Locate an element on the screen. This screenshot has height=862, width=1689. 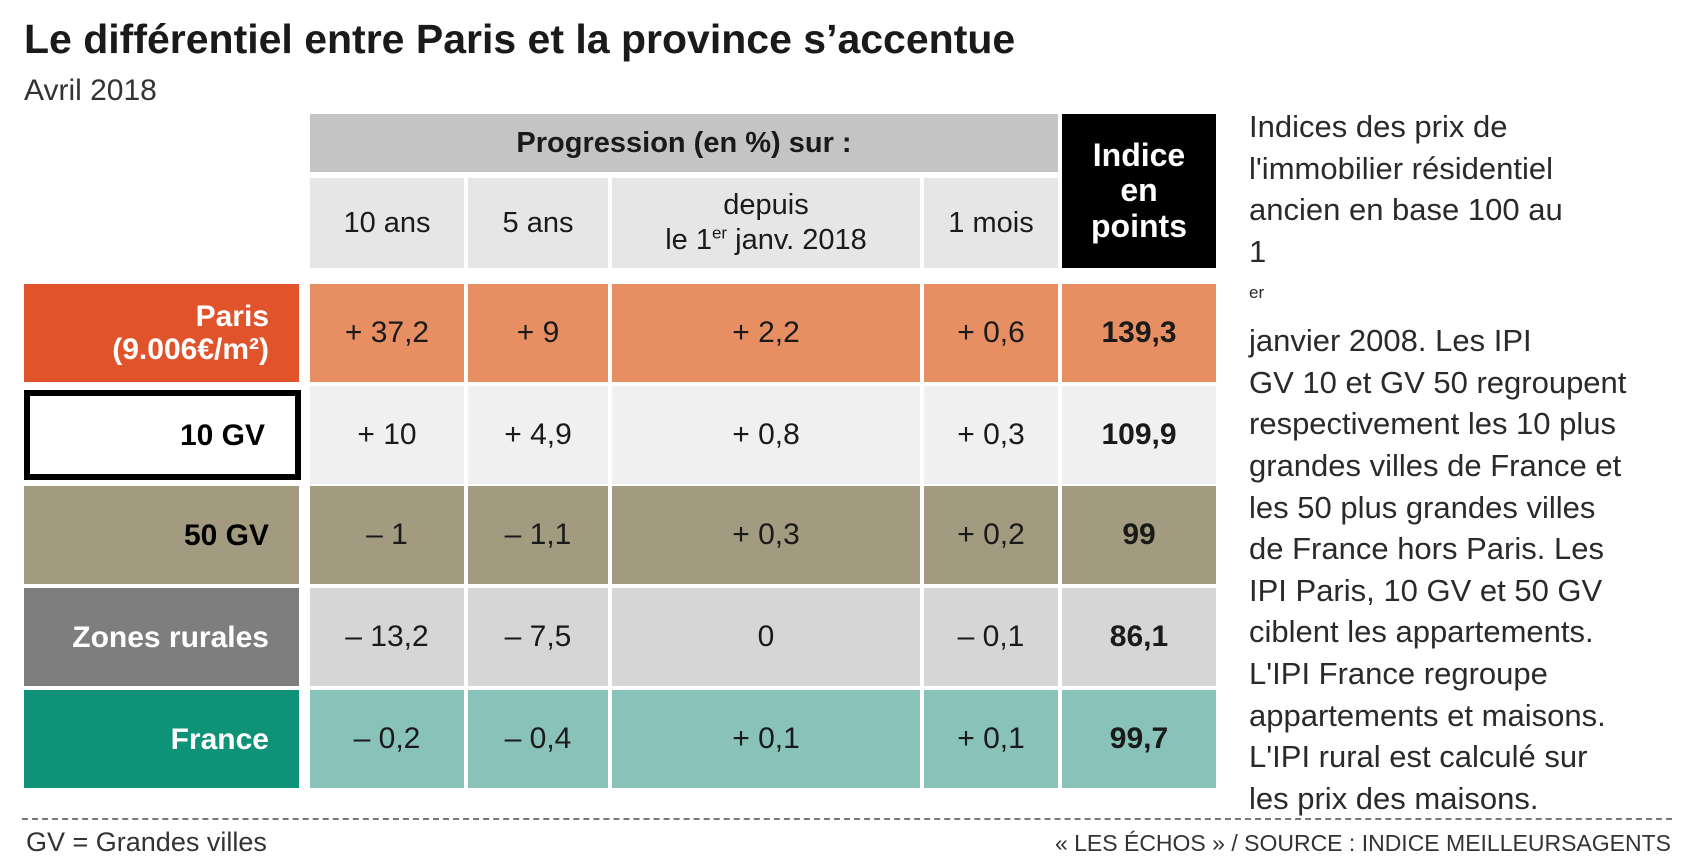
row-label-text: 50 GV is located at coordinates (226, 535).